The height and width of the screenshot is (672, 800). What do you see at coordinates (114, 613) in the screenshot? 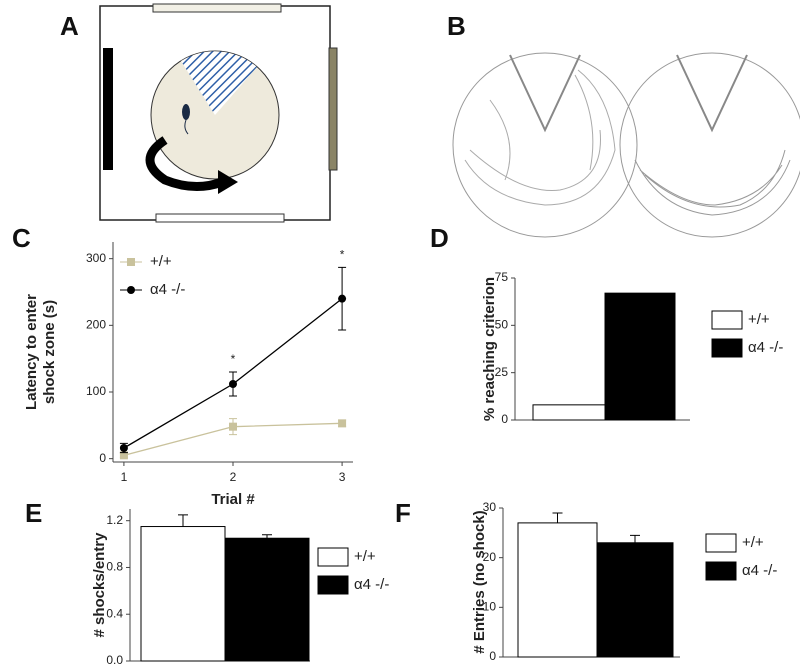
I see `y-tick-label: 0.4` at bounding box center [114, 613].